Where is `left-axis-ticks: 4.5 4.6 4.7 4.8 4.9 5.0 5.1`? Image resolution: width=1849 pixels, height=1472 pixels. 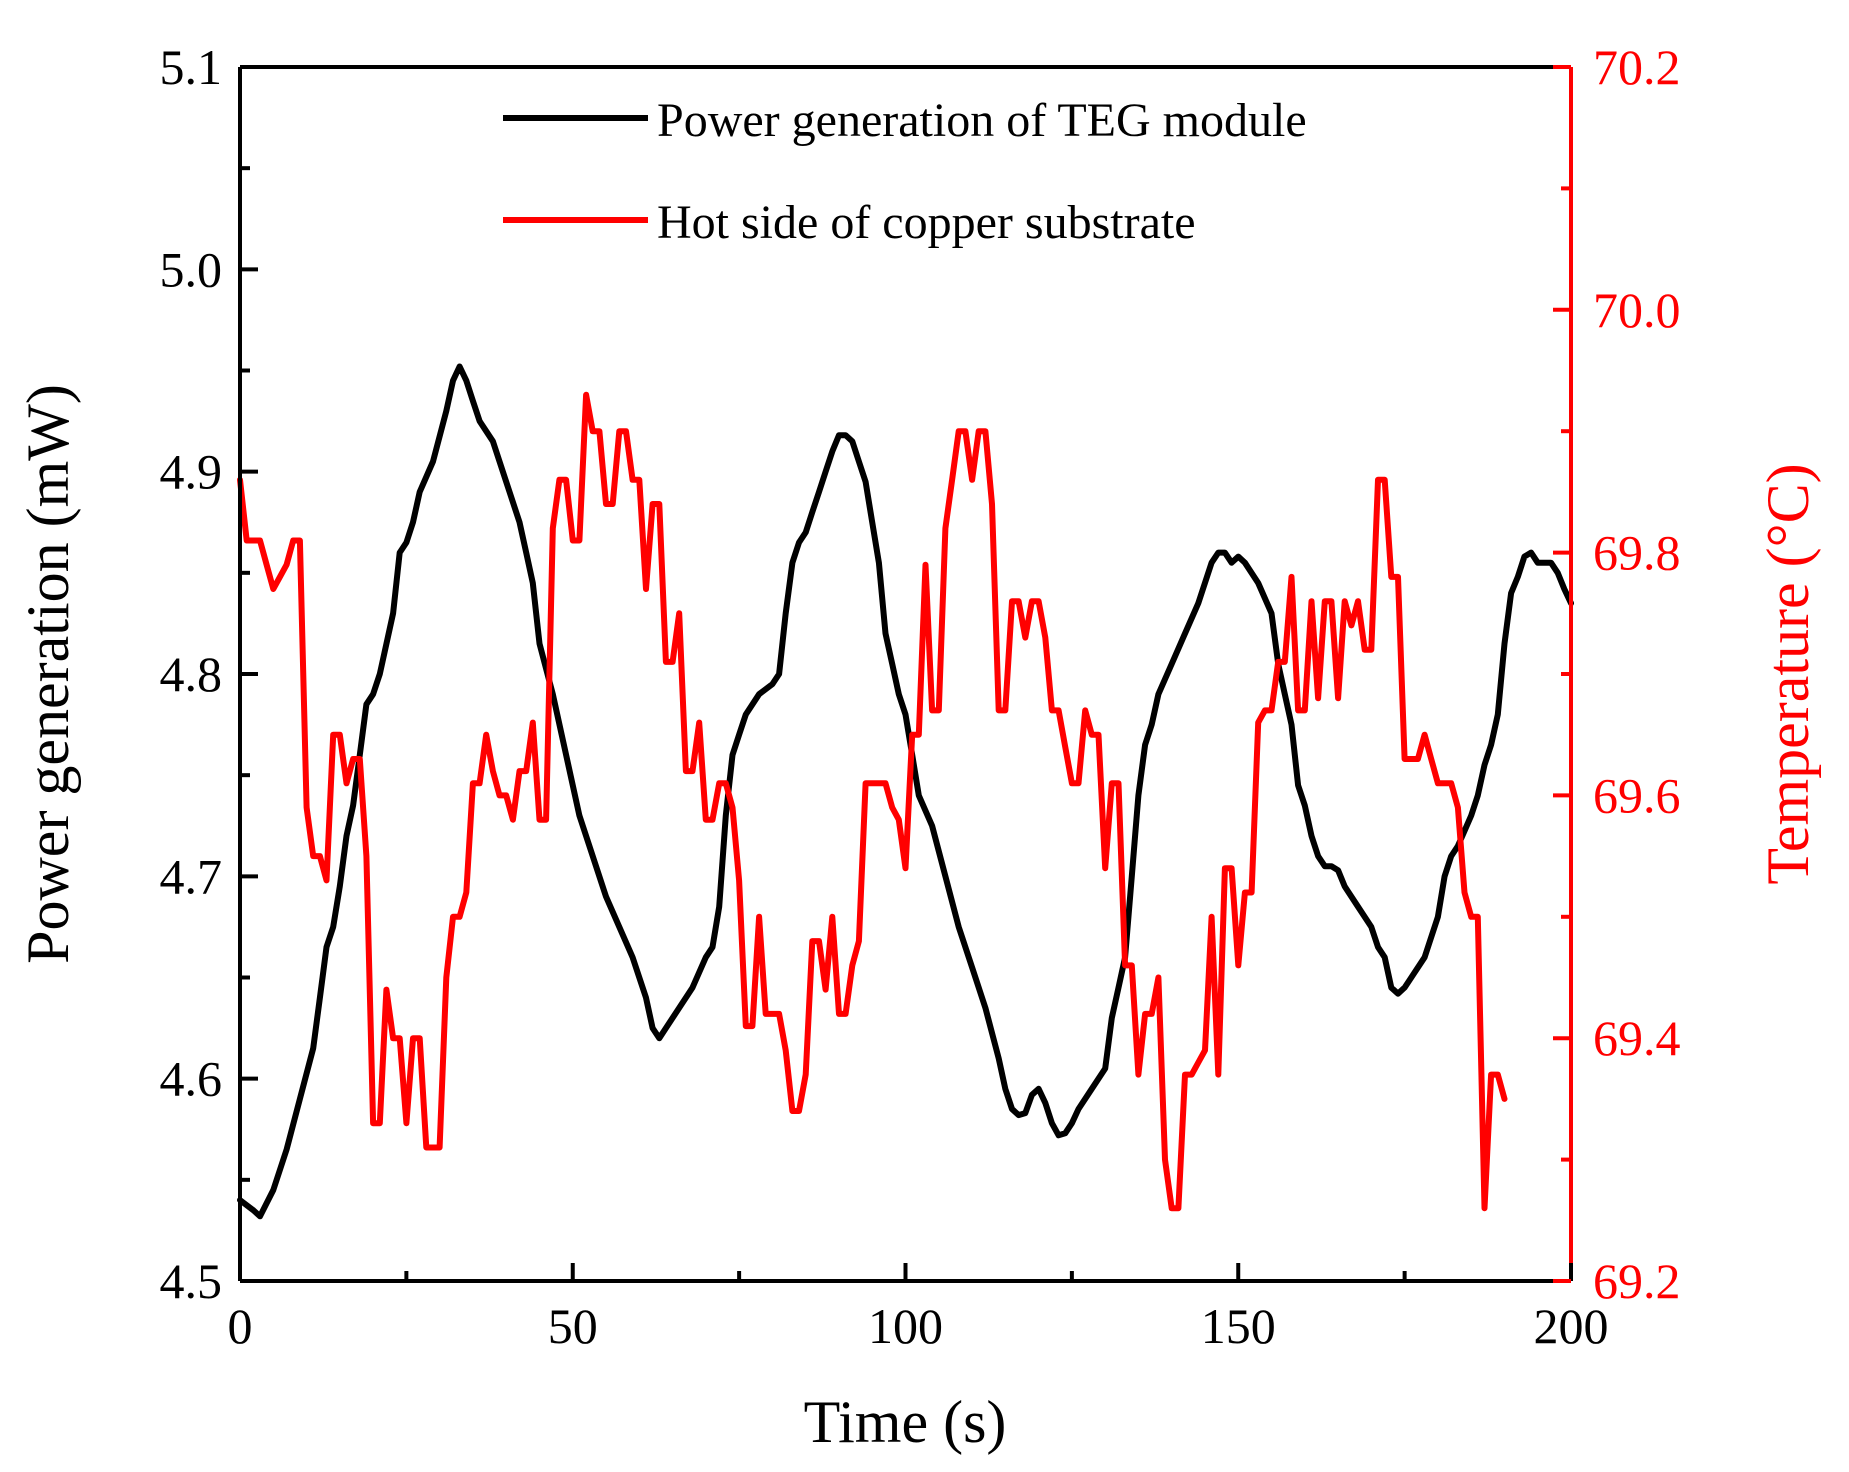 left-axis-ticks: 4.5 4.6 4.7 4.8 4.9 5.0 5.1 is located at coordinates (209, 674).